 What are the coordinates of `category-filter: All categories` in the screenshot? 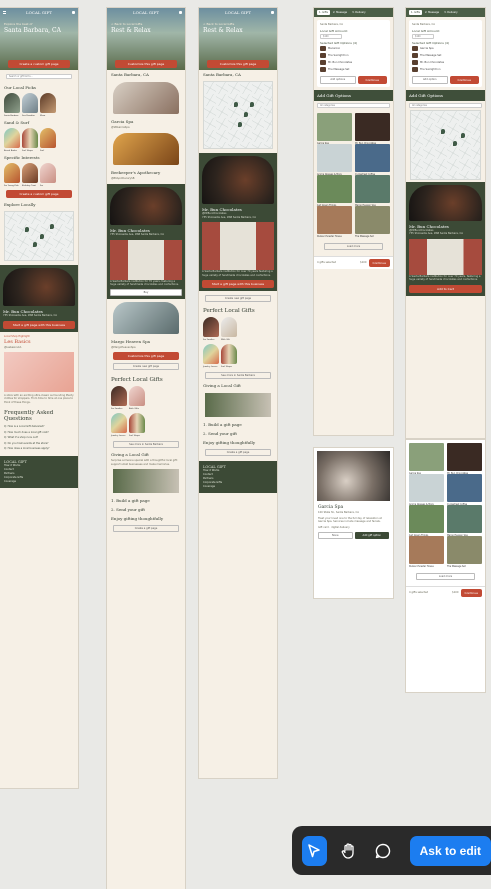 It's located at (445, 105).